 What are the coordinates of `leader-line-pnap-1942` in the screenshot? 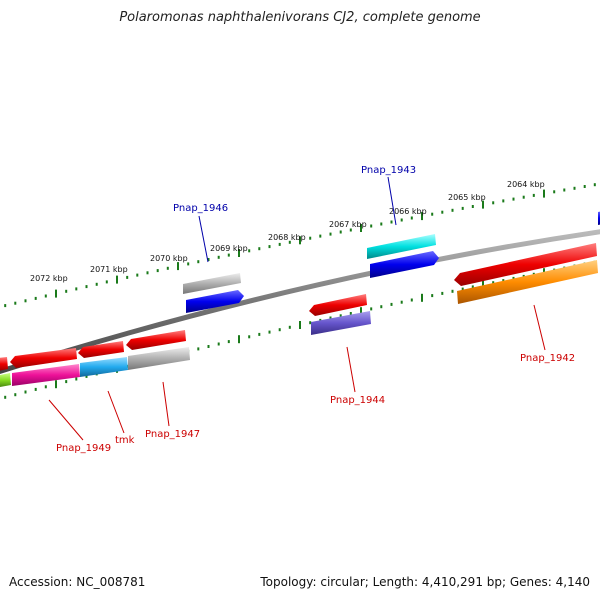 It's located at (539, 327).